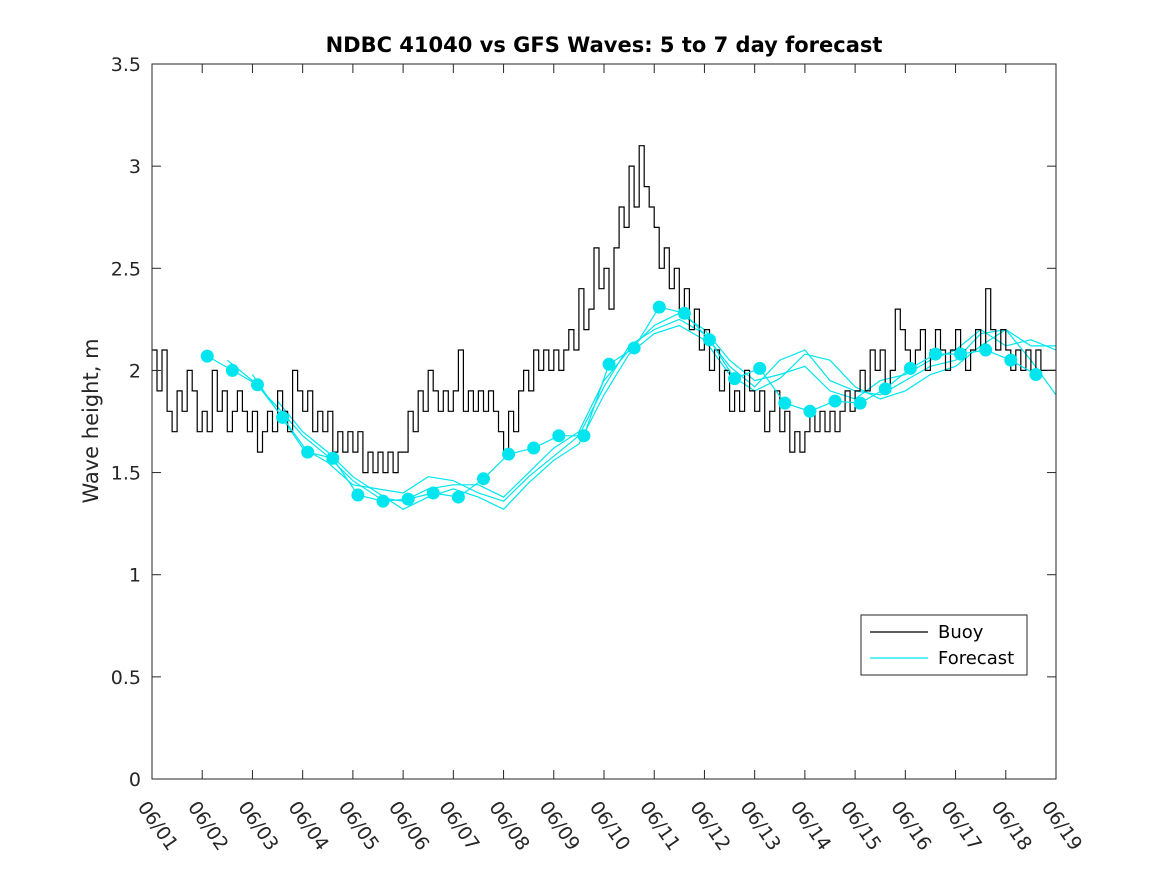 The height and width of the screenshot is (875, 1167). Describe the element at coordinates (609, 825) in the screenshot. I see `x-tick-label-9: 06/10` at that location.